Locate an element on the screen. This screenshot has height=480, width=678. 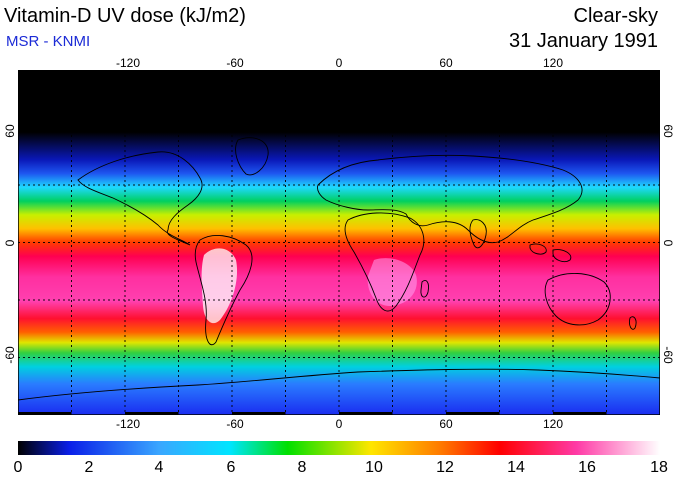
colorbar-tick: 12 is located at coordinates (445, 467).